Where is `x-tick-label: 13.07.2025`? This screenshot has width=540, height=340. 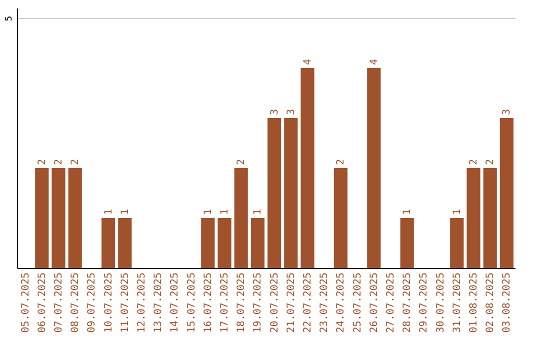
x-tick-label: 13.07.2025 is located at coordinates (158, 302).